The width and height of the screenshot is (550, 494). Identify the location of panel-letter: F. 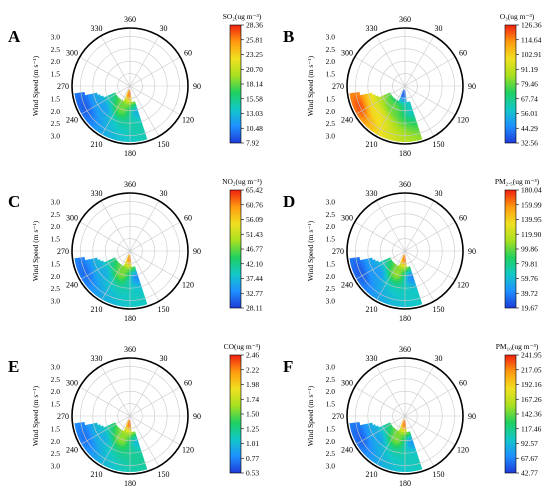
(288, 366).